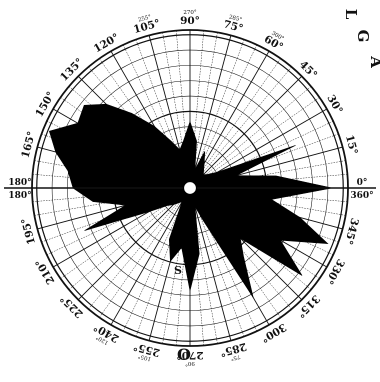  I want to click on tick-sub-105: 255°, so click(145, 18).